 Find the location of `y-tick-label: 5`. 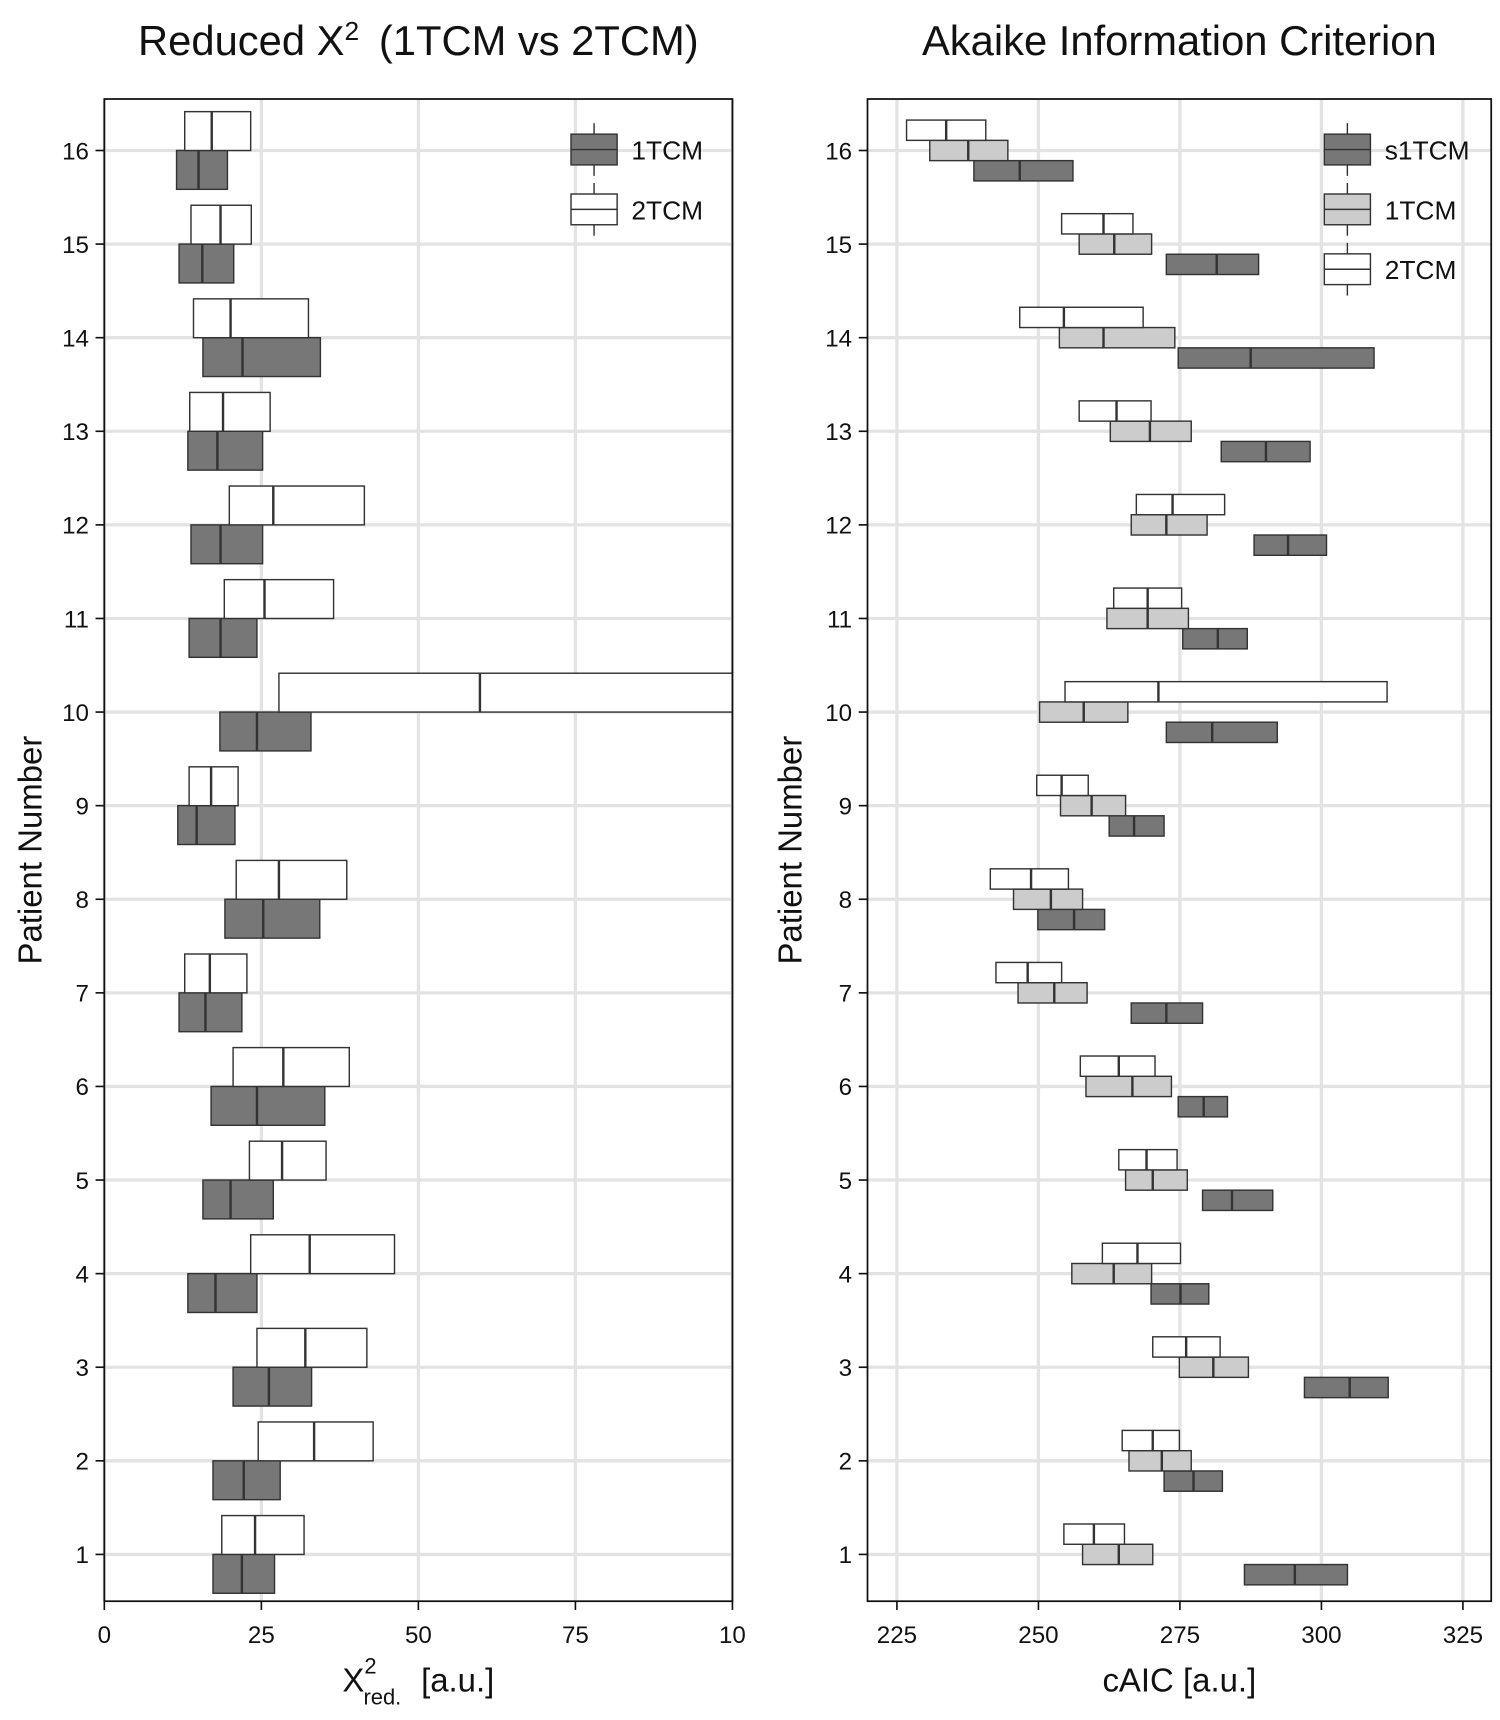

y-tick-label: 5 is located at coordinates (845, 1181).